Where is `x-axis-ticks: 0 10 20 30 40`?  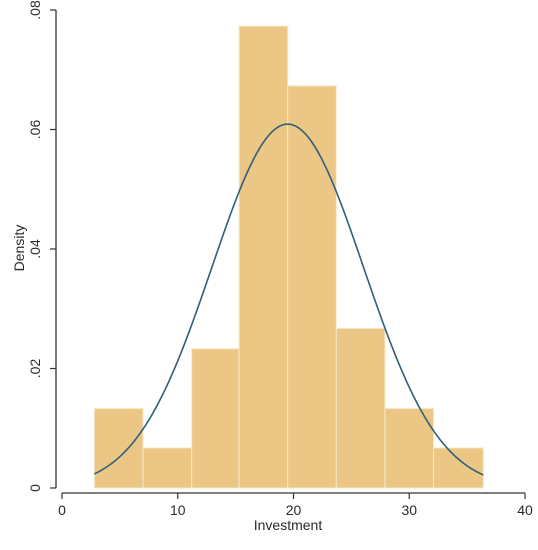 x-axis-ticks: 0 10 20 30 40 is located at coordinates (295, 505).